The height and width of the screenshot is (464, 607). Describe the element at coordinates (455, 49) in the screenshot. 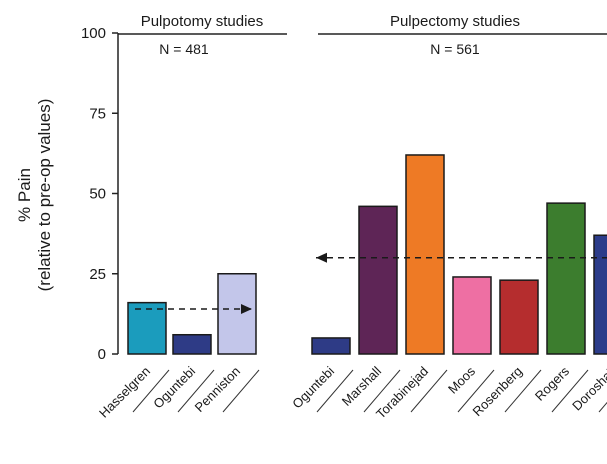

I see `sample-size-label: N = 561` at that location.